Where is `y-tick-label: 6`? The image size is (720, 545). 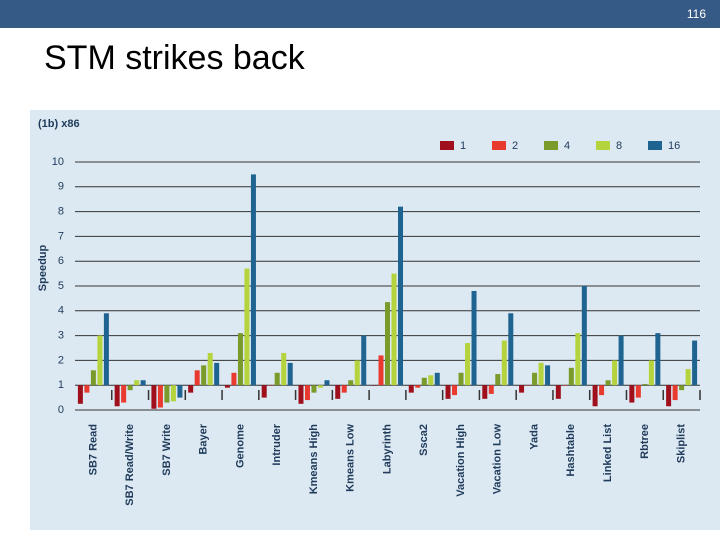 y-tick-label: 6 is located at coordinates (61, 261).